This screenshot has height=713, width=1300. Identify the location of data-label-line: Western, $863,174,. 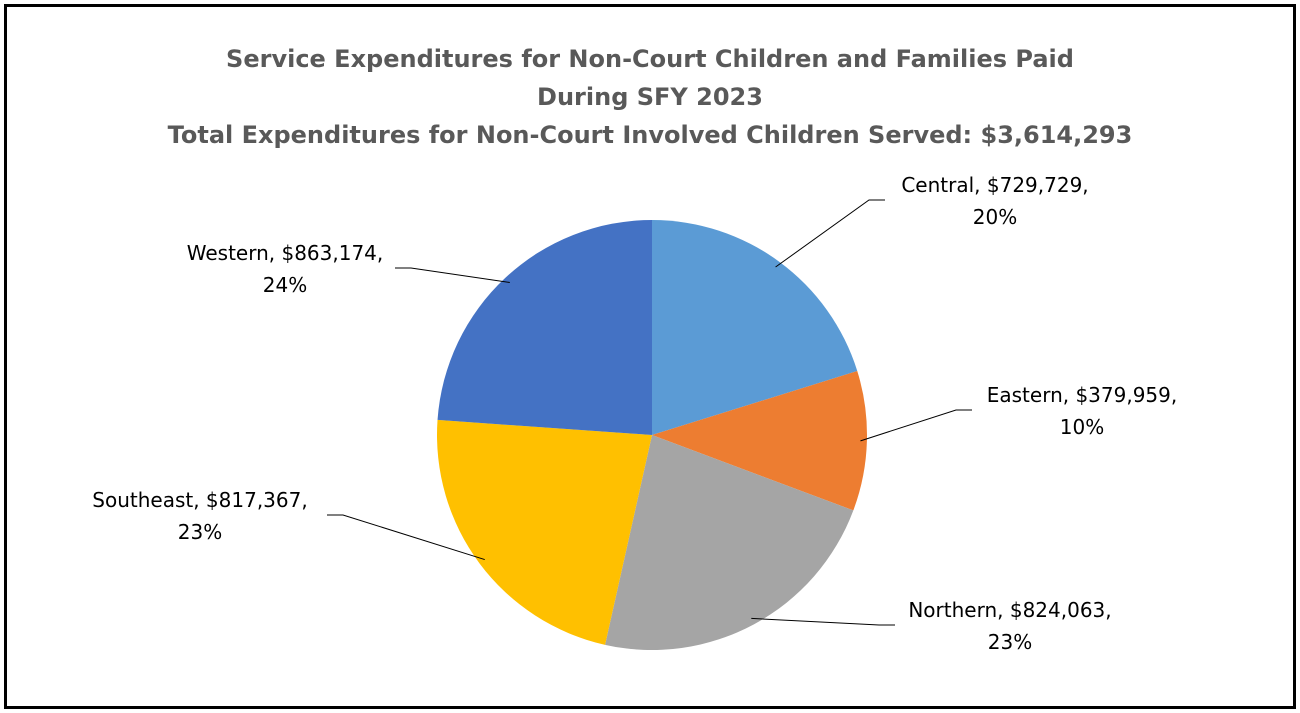
(285, 253).